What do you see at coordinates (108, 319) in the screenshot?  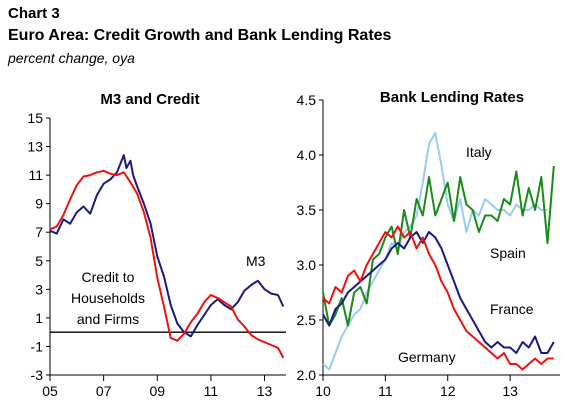 I see `credit-label-line3: and Firms` at bounding box center [108, 319].